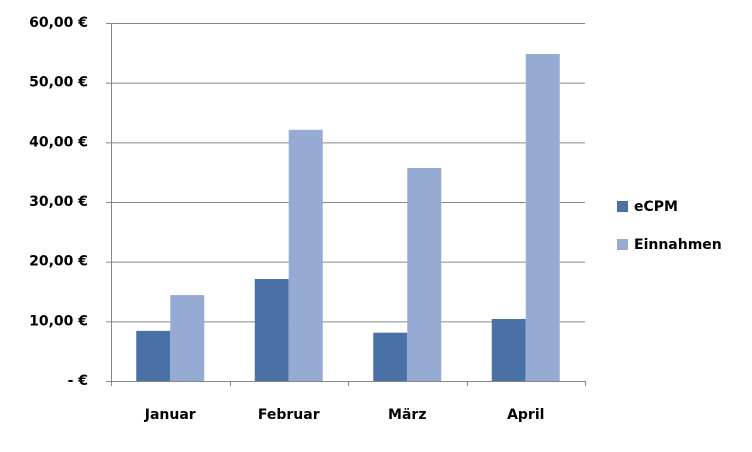 The image size is (752, 452). Describe the element at coordinates (58, 262) in the screenshot. I see `y-tick-label: 20,00 €` at that location.